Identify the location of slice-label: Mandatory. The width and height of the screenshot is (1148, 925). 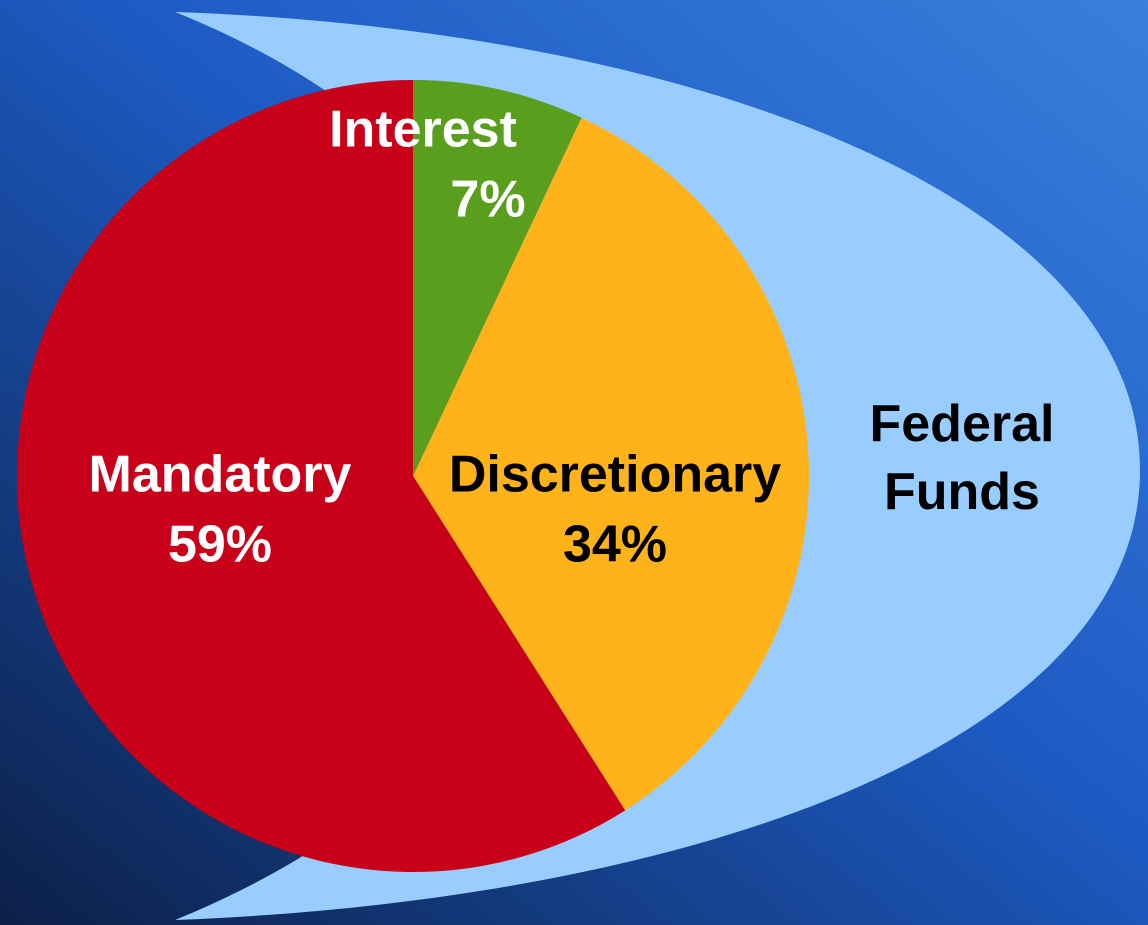
(220, 475).